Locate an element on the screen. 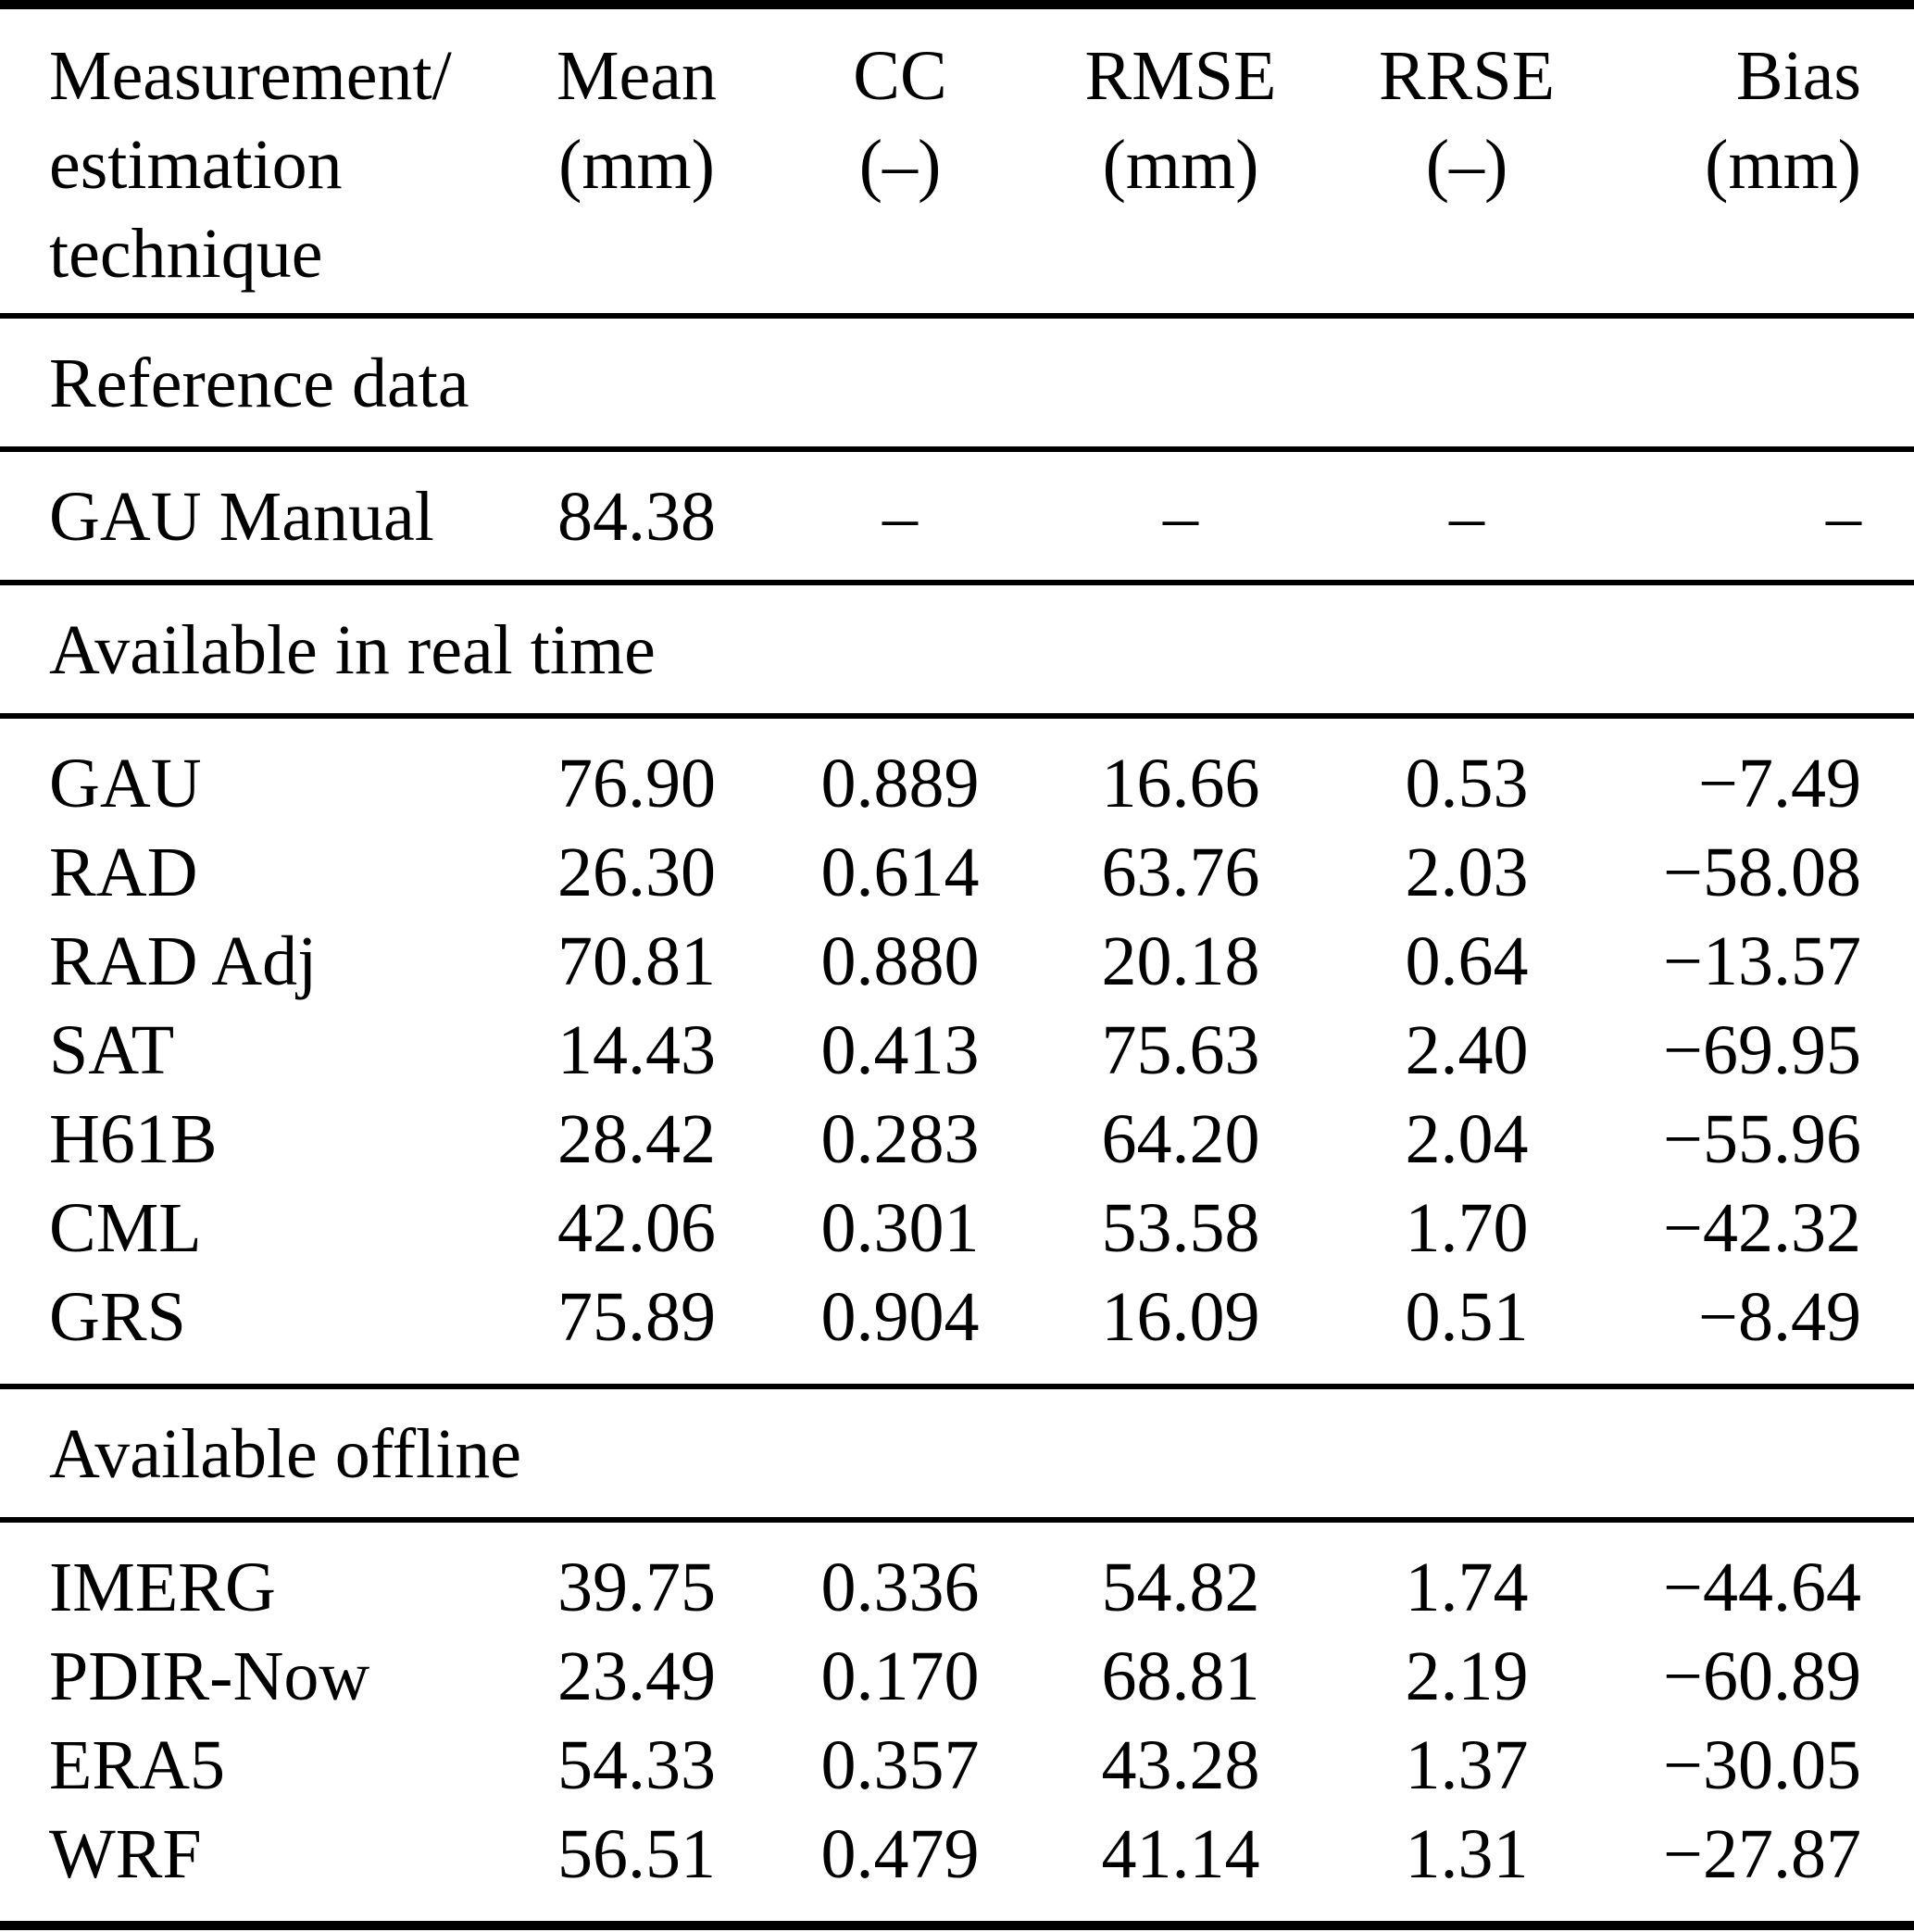 The width and height of the screenshot is (1914, 1932). table-cell: 16.09 is located at coordinates (1180, 1331).